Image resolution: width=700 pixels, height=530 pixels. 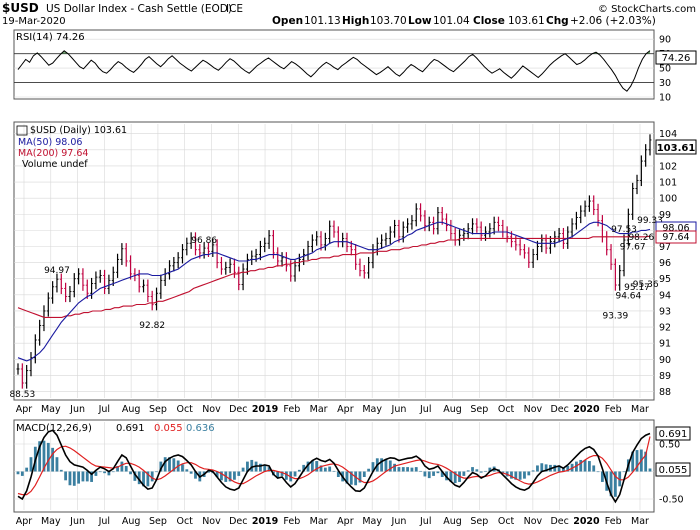 What do you see at coordinates (479, 409) in the screenshot?
I see `price-x-tick-label: Sep` at bounding box center [479, 409].